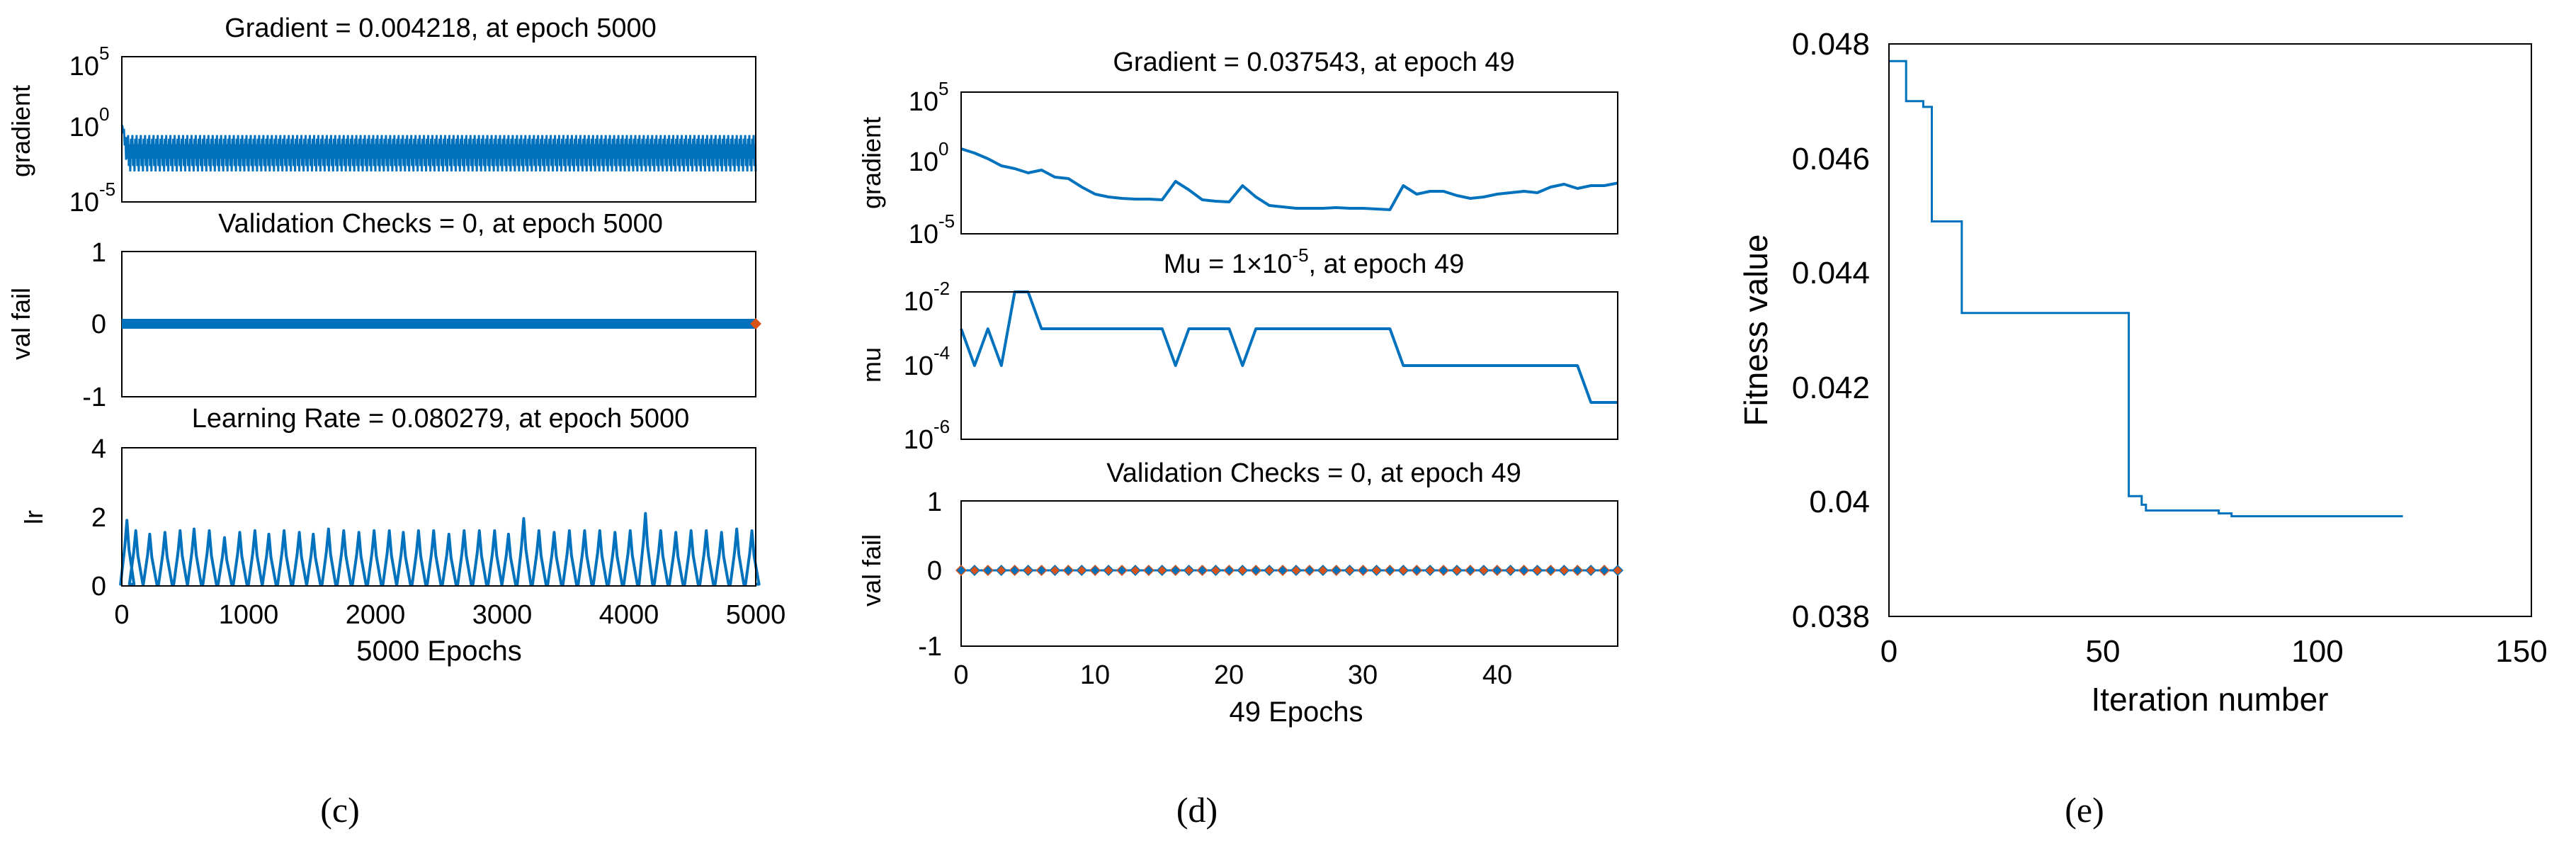 The width and height of the screenshot is (2576, 841). I want to click on svg-text: -6, so click(942, 427).